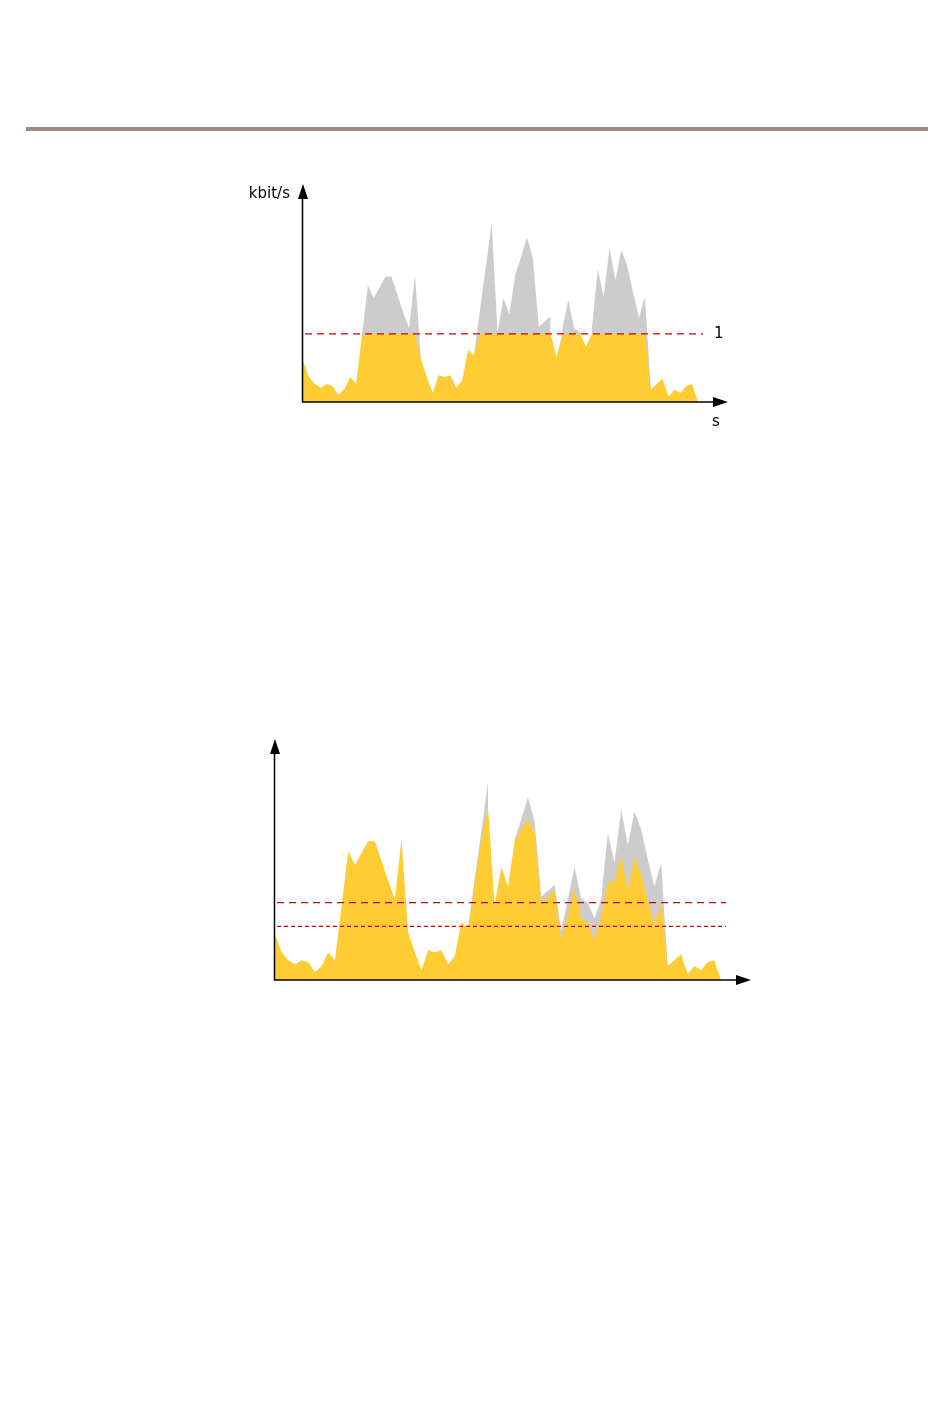 Image resolution: width=950 pixels, height=1408 pixels. I want to click on text: 1, so click(719, 332).